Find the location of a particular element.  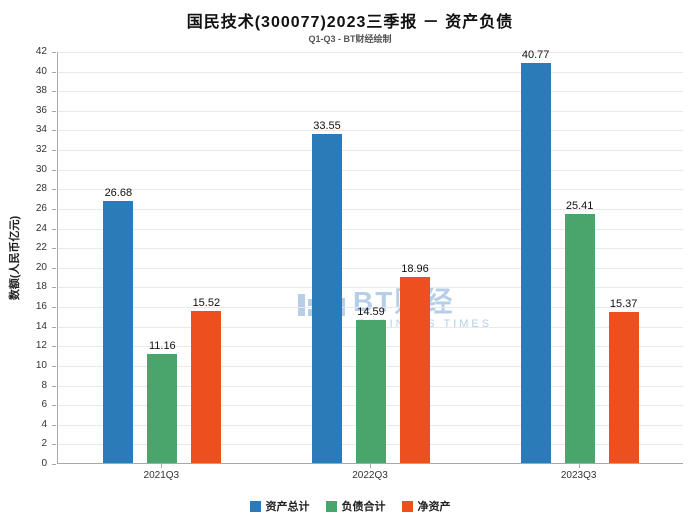

y-tick-label: 32 is located at coordinates (41, 150).